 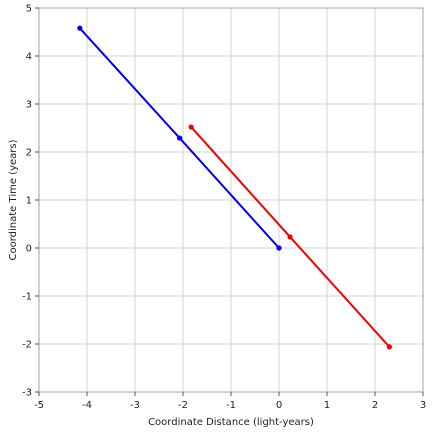 I want to click on y-tick-label: 1, so click(x=29, y=201).